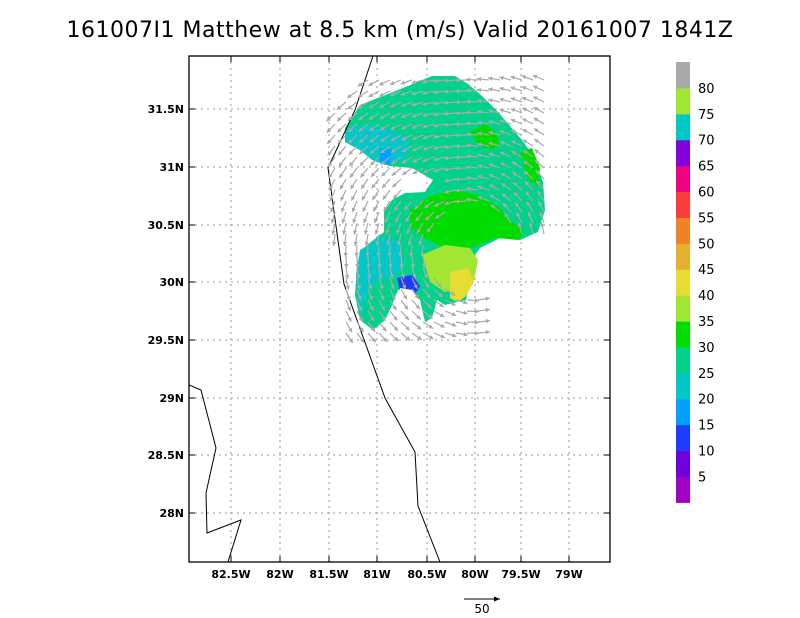 The width and height of the screenshot is (800, 618). Describe the element at coordinates (706, 244) in the screenshot. I see `colorbar-label: 50` at that location.